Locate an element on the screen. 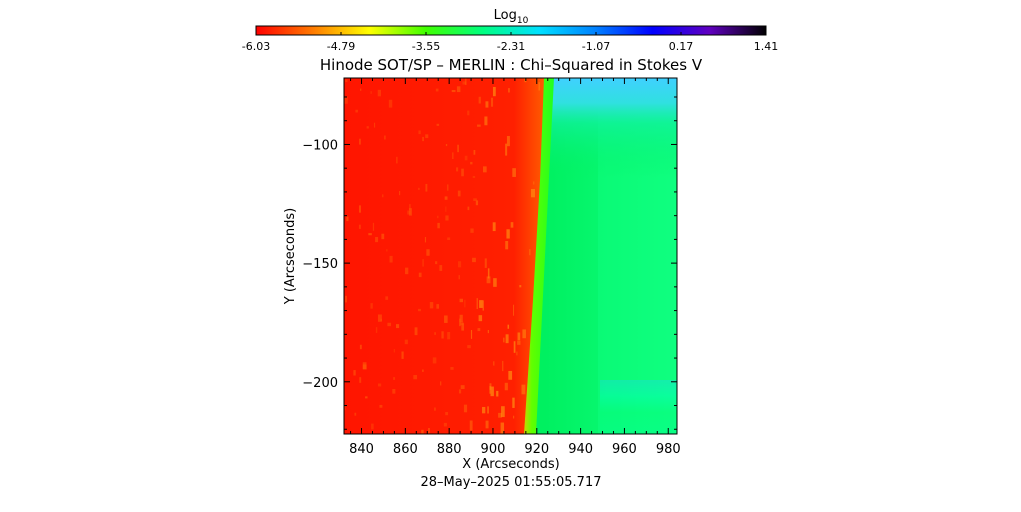 This screenshot has height=512, width=1021. colorbar-tick-label: -4.79 is located at coordinates (341, 46).